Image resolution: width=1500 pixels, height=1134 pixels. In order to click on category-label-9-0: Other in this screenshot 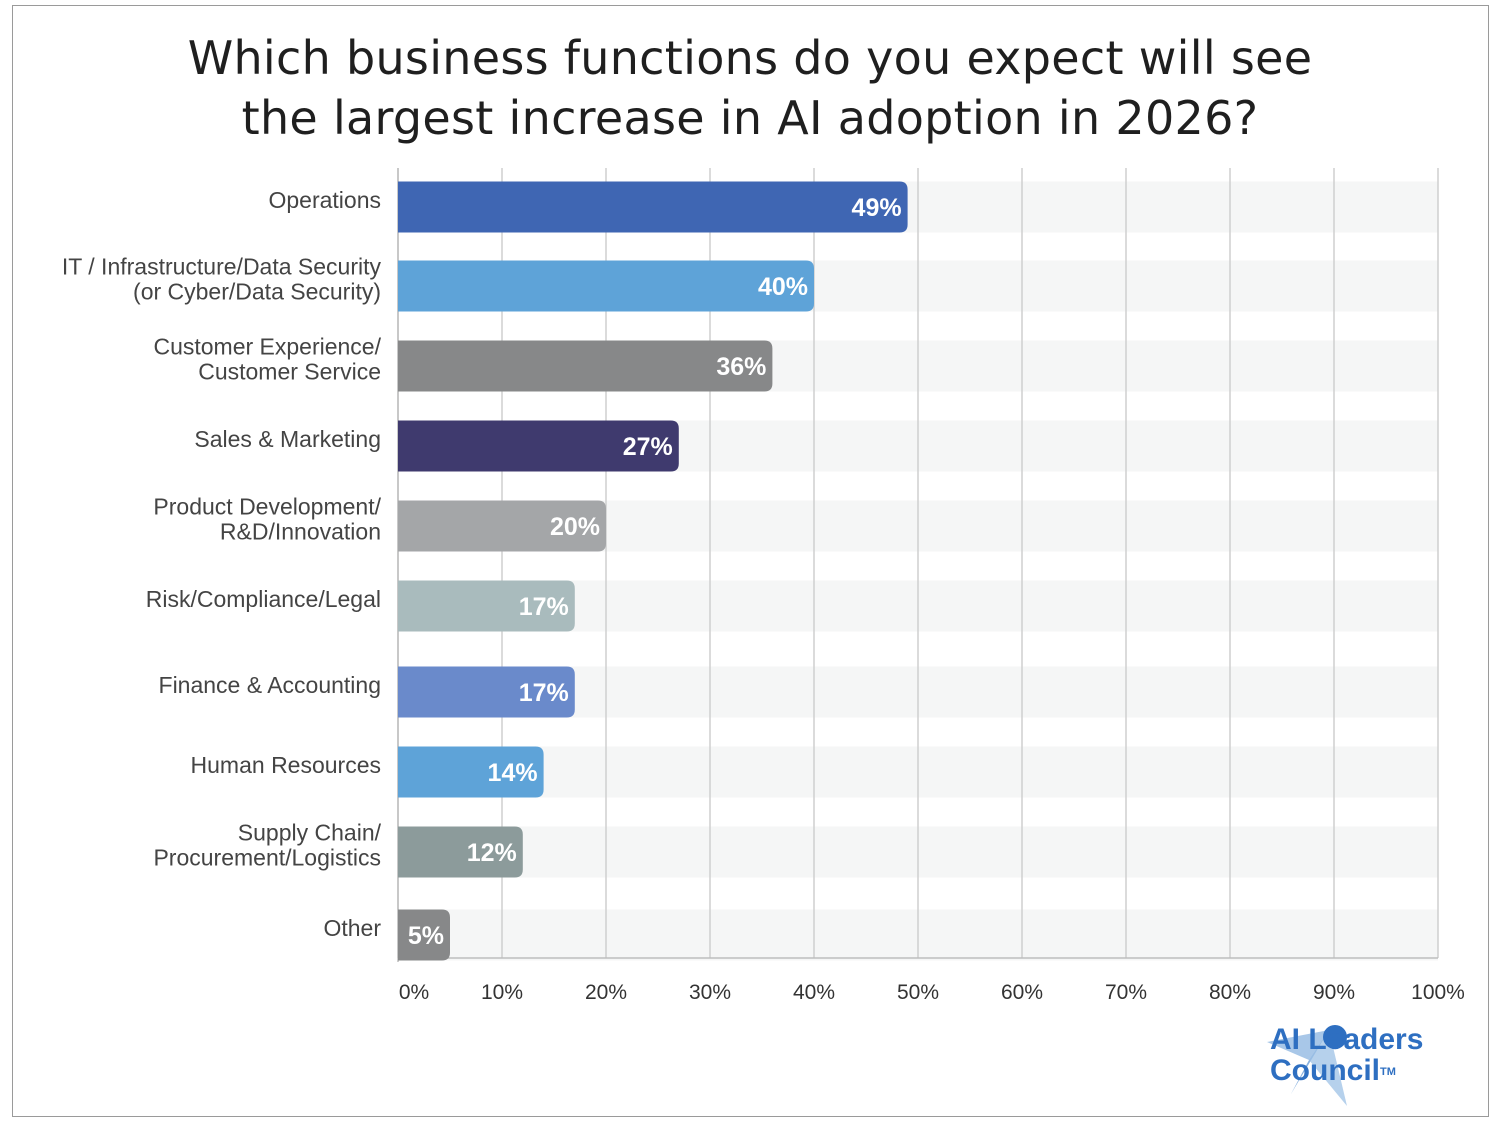, I will do `click(352, 928)`.